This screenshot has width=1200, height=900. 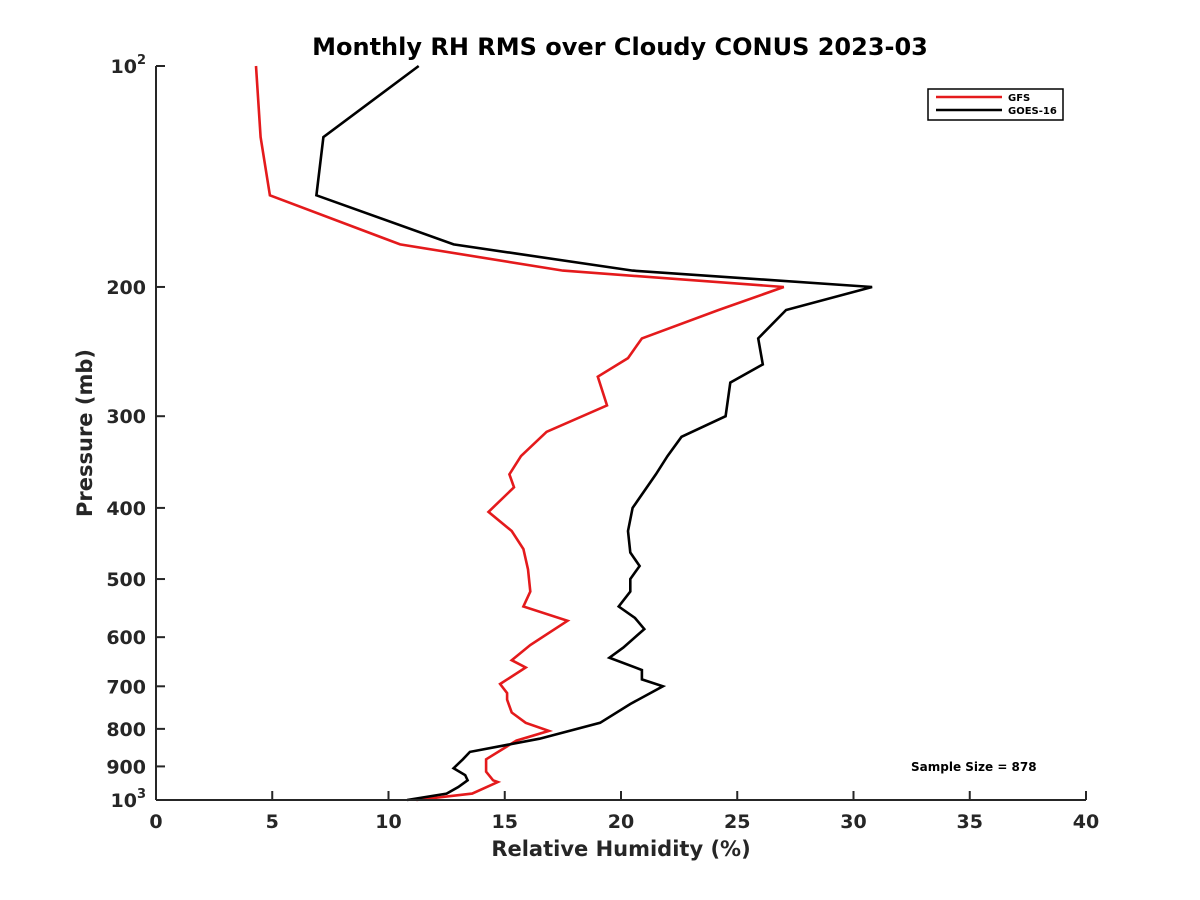 I want to click on x-tick-label: 20, so click(x=621, y=822).